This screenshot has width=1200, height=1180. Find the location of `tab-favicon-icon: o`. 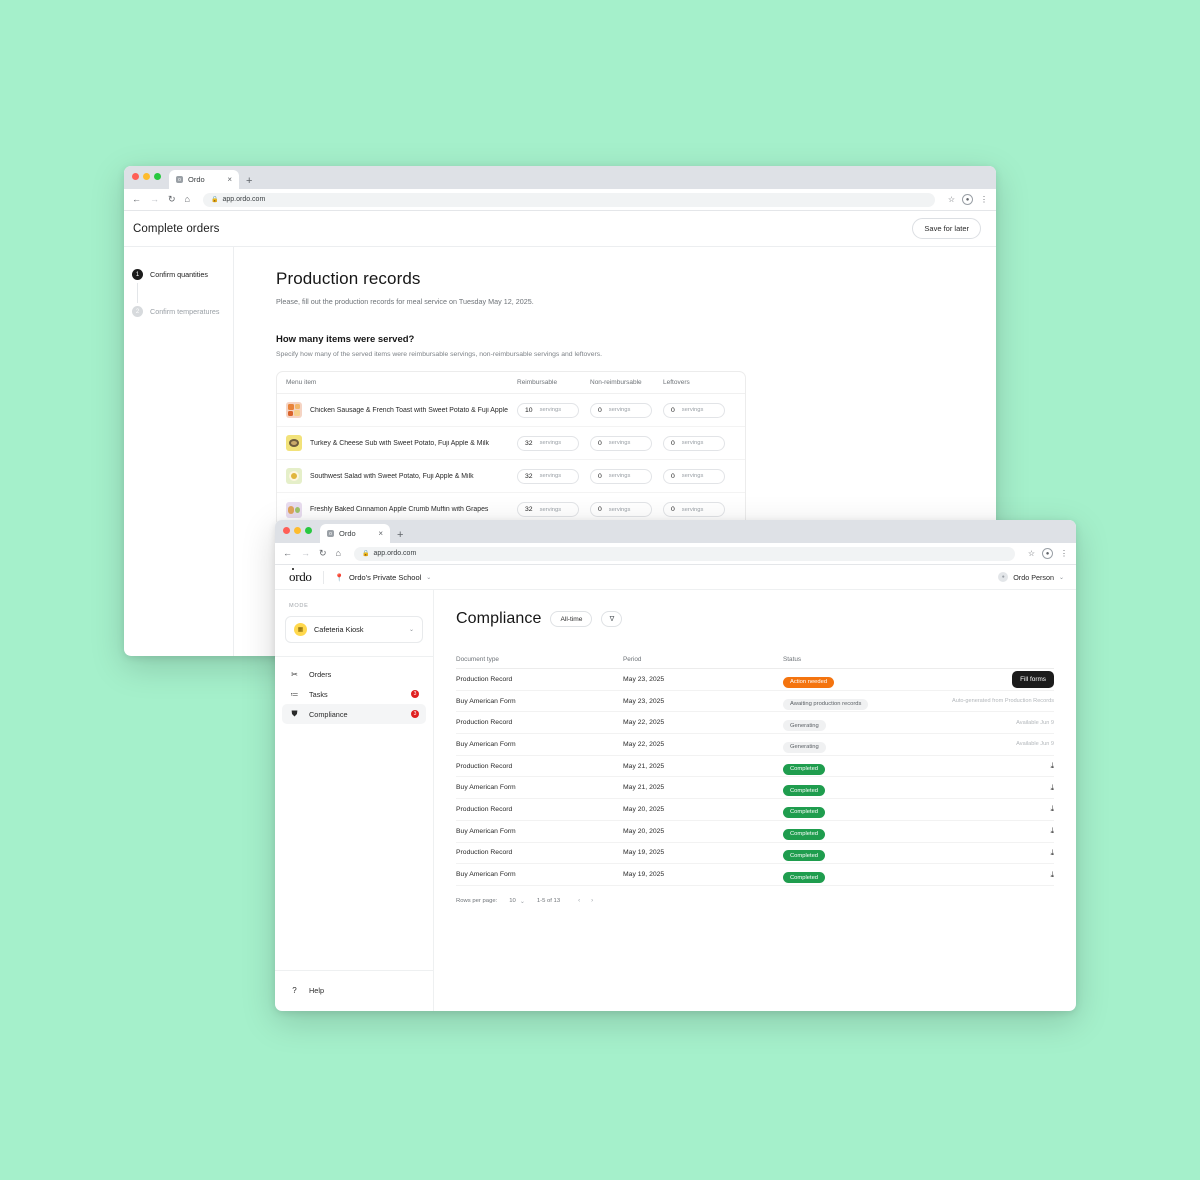

tab-favicon-icon: o is located at coordinates (179, 179).